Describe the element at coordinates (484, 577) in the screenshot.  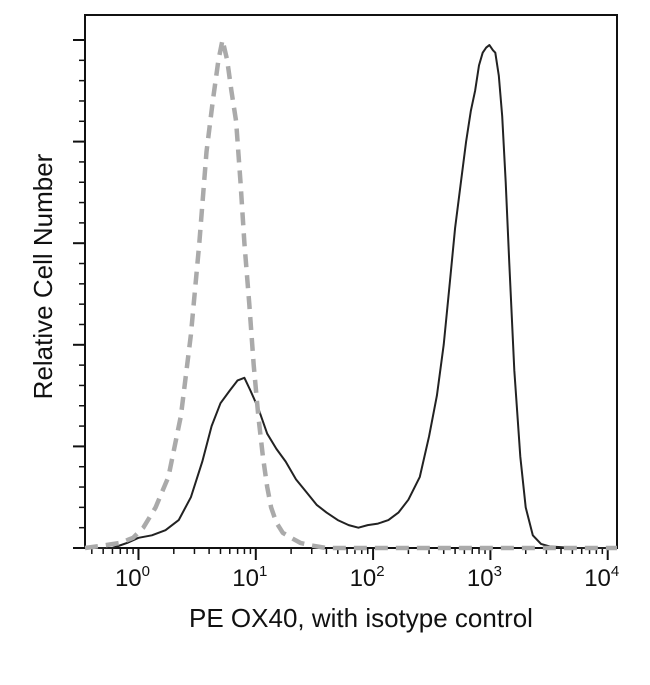
I see `x-tick-label: 10³` at that location.